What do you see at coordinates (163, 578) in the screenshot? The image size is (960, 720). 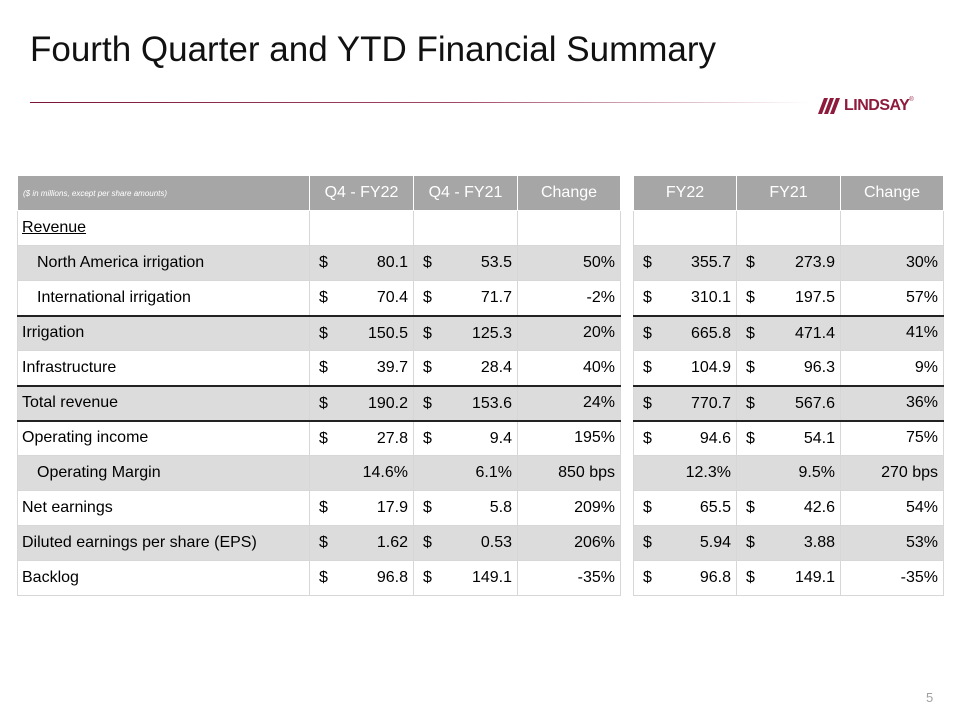 I see `row-label: Backlog` at bounding box center [163, 578].